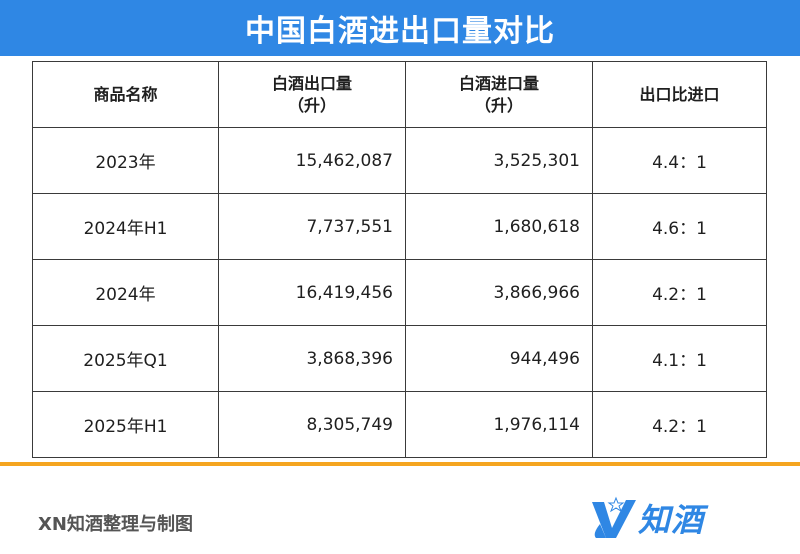  I want to click on table-row: 2024年 16,419,456 3,866,966 4.2：1, so click(399, 292).